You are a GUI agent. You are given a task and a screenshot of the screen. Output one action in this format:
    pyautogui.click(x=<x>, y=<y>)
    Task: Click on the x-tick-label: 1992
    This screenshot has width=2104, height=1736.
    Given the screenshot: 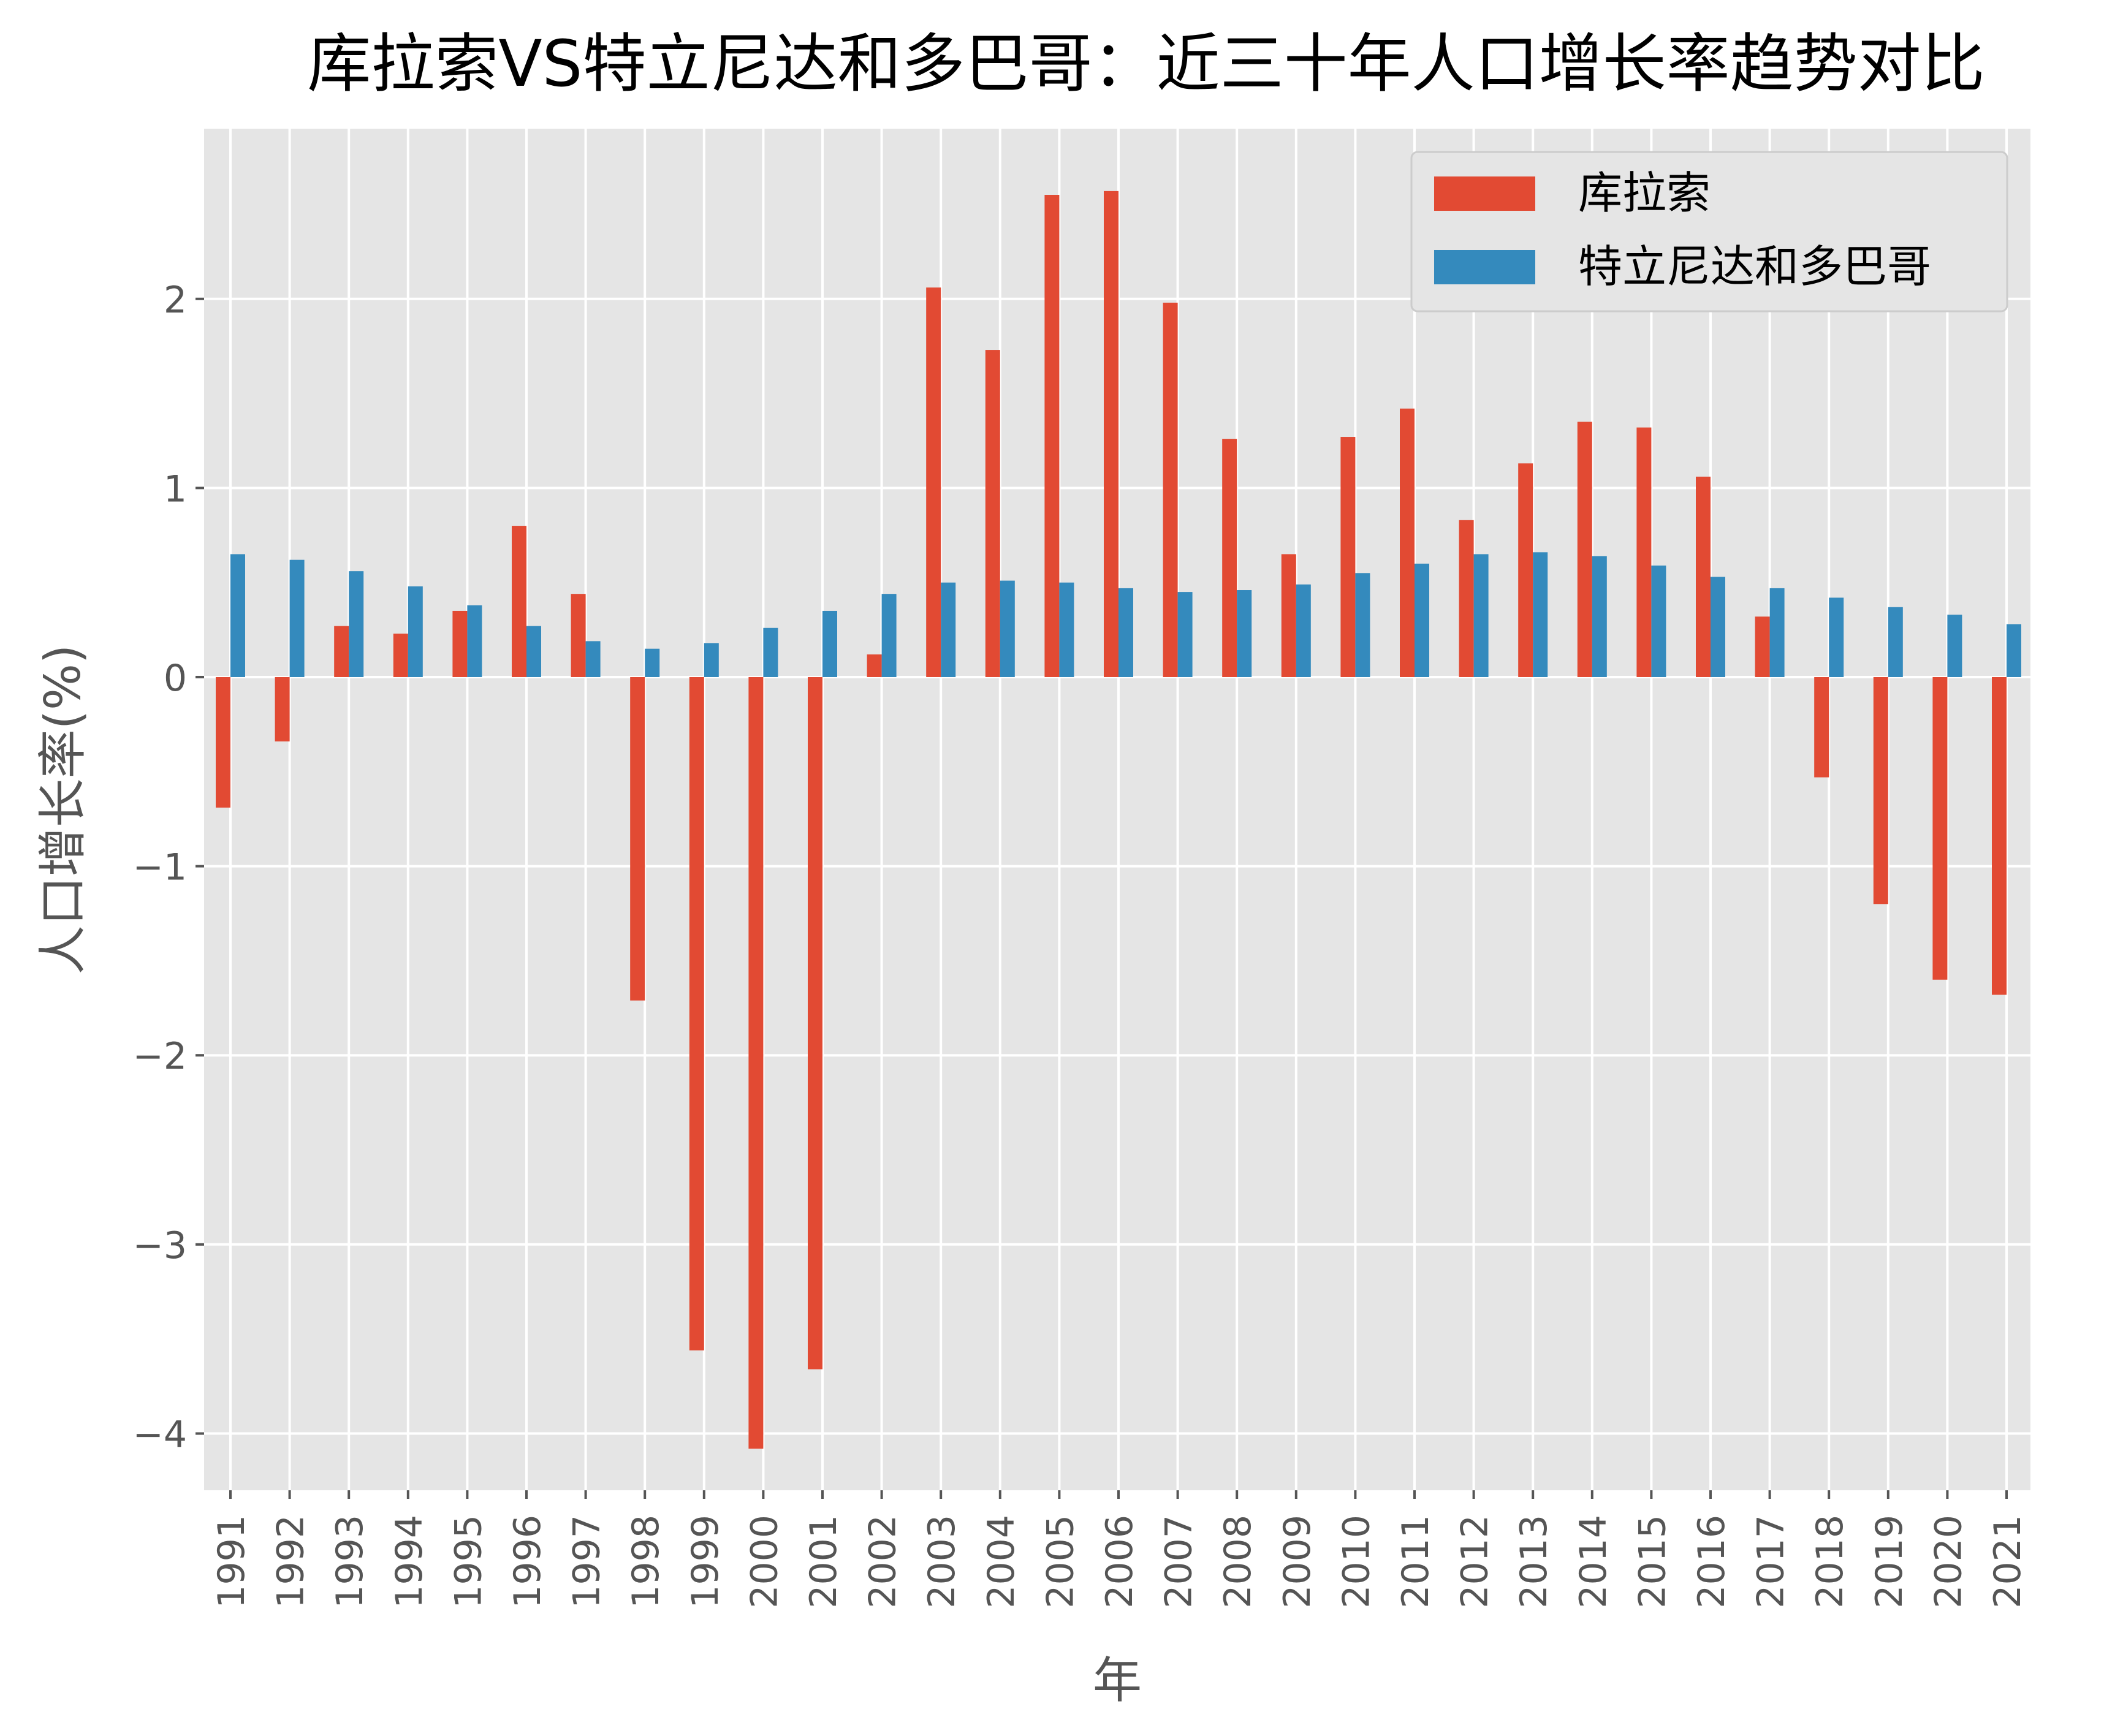 What is the action you would take?
    pyautogui.click(x=291, y=1562)
    